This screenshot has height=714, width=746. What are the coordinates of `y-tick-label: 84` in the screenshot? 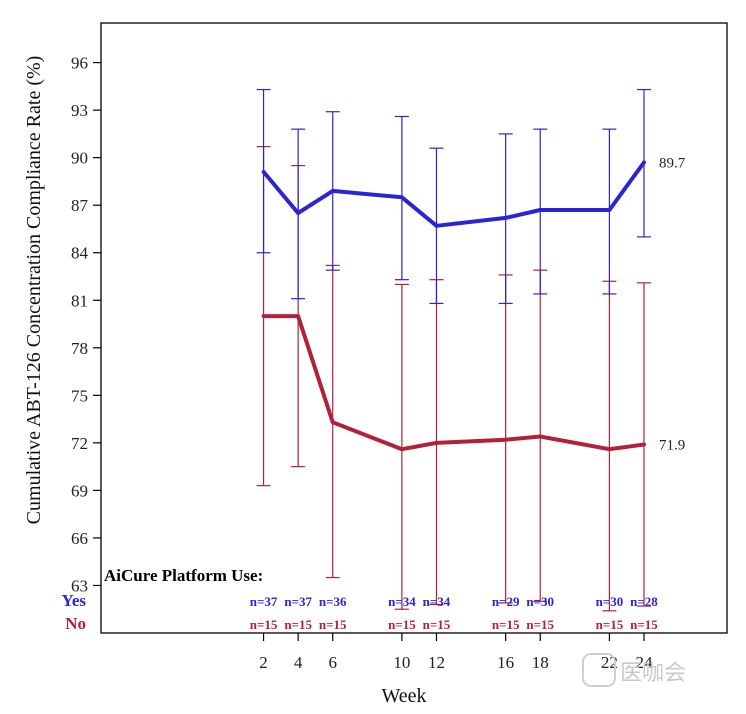 It's located at (80, 253).